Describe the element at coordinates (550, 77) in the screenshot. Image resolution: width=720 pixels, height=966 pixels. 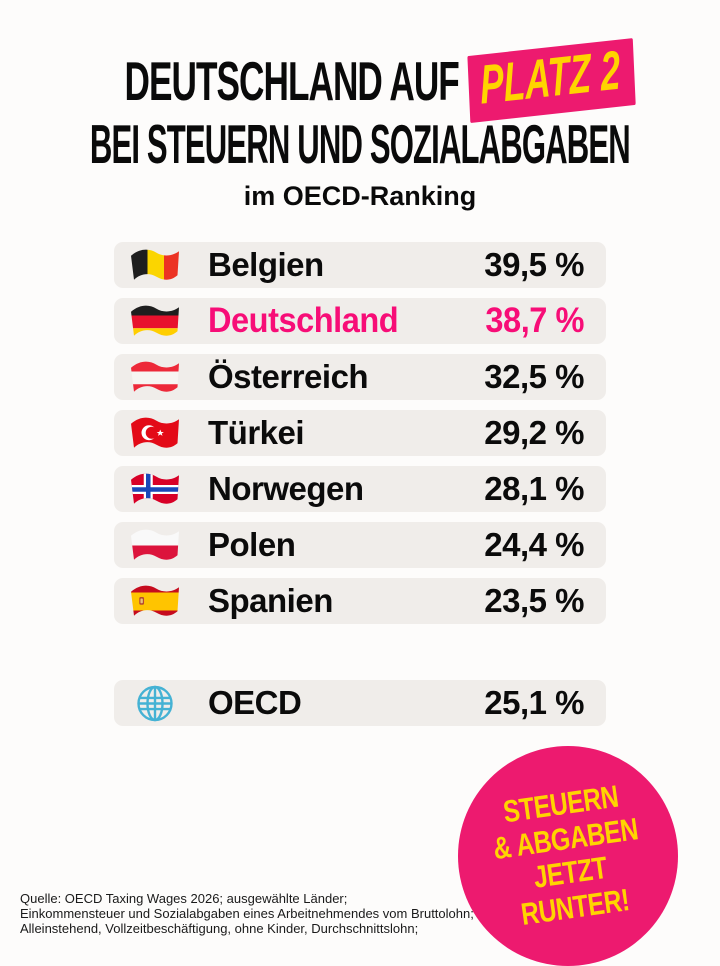
I see `platz2-badge-label: PLATZ 2` at that location.